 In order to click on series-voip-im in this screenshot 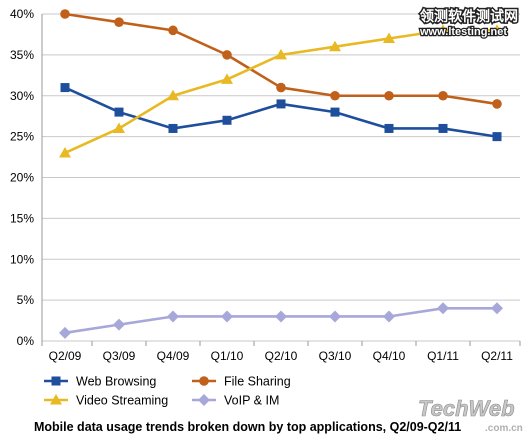, I will do `click(281, 320)`.